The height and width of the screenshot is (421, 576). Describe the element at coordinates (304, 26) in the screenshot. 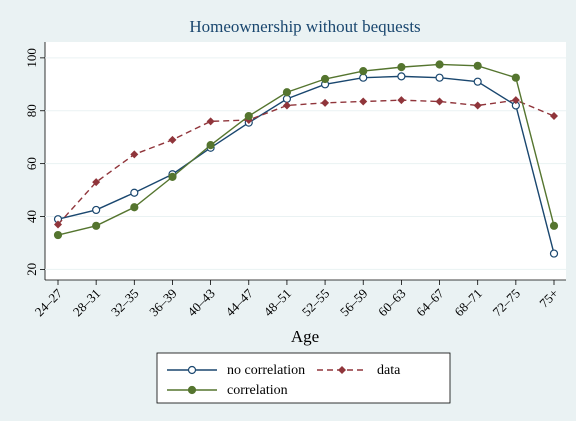

I see `chart-title: Homeownership without bequests` at that location.